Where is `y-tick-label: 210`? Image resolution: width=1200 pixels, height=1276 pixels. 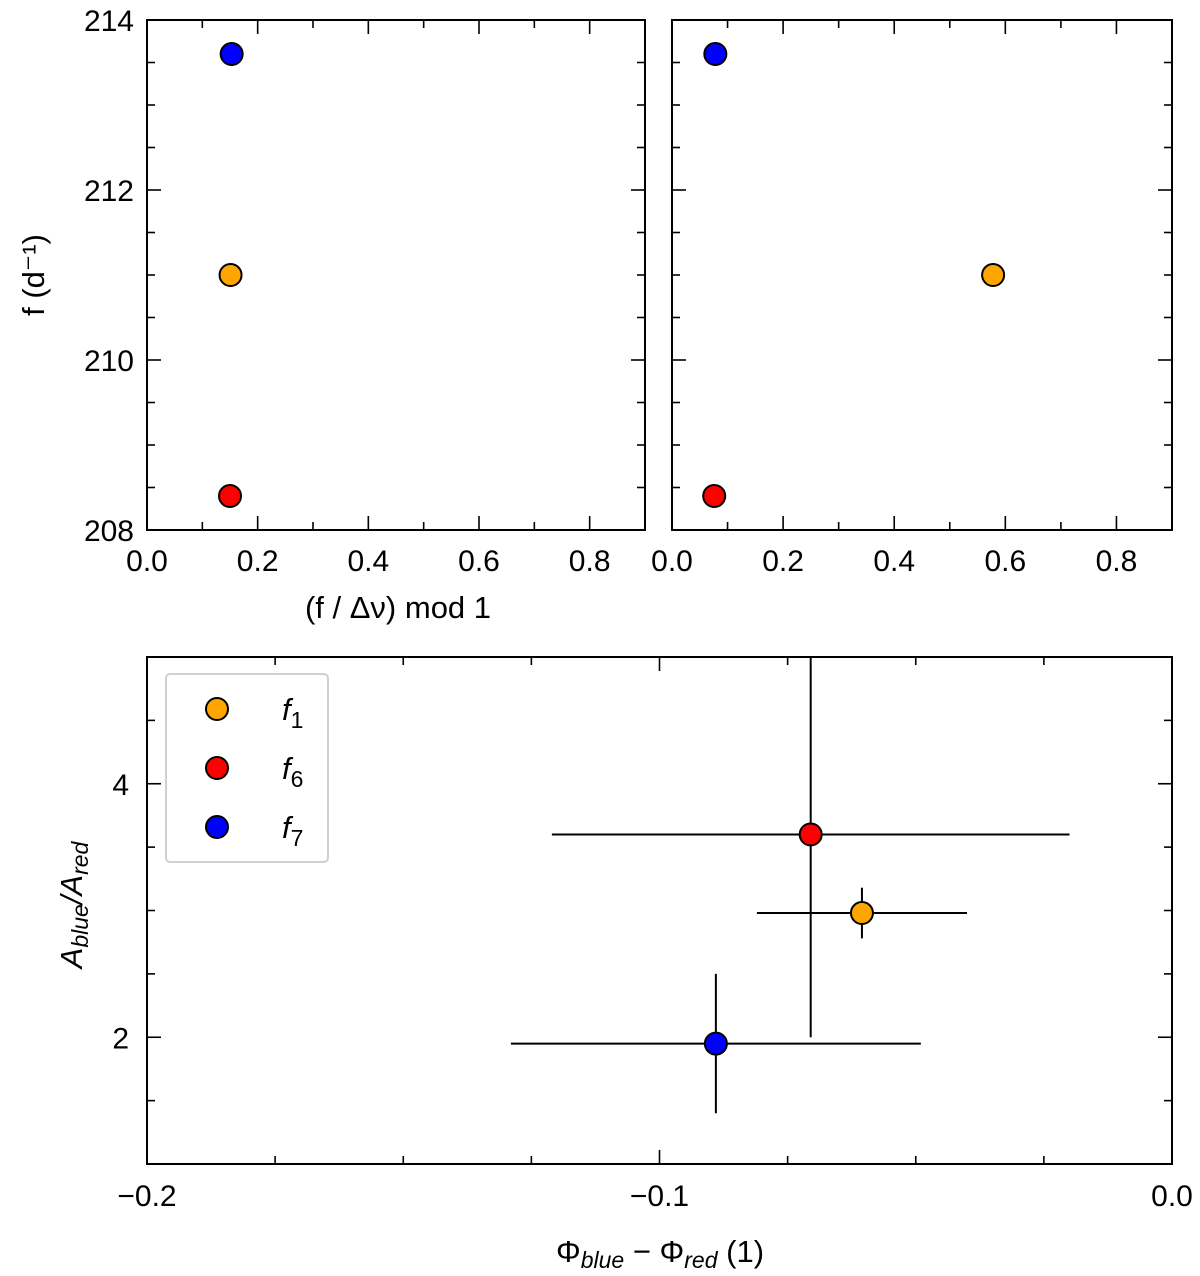
y-tick-label: 210 is located at coordinates (109, 361).